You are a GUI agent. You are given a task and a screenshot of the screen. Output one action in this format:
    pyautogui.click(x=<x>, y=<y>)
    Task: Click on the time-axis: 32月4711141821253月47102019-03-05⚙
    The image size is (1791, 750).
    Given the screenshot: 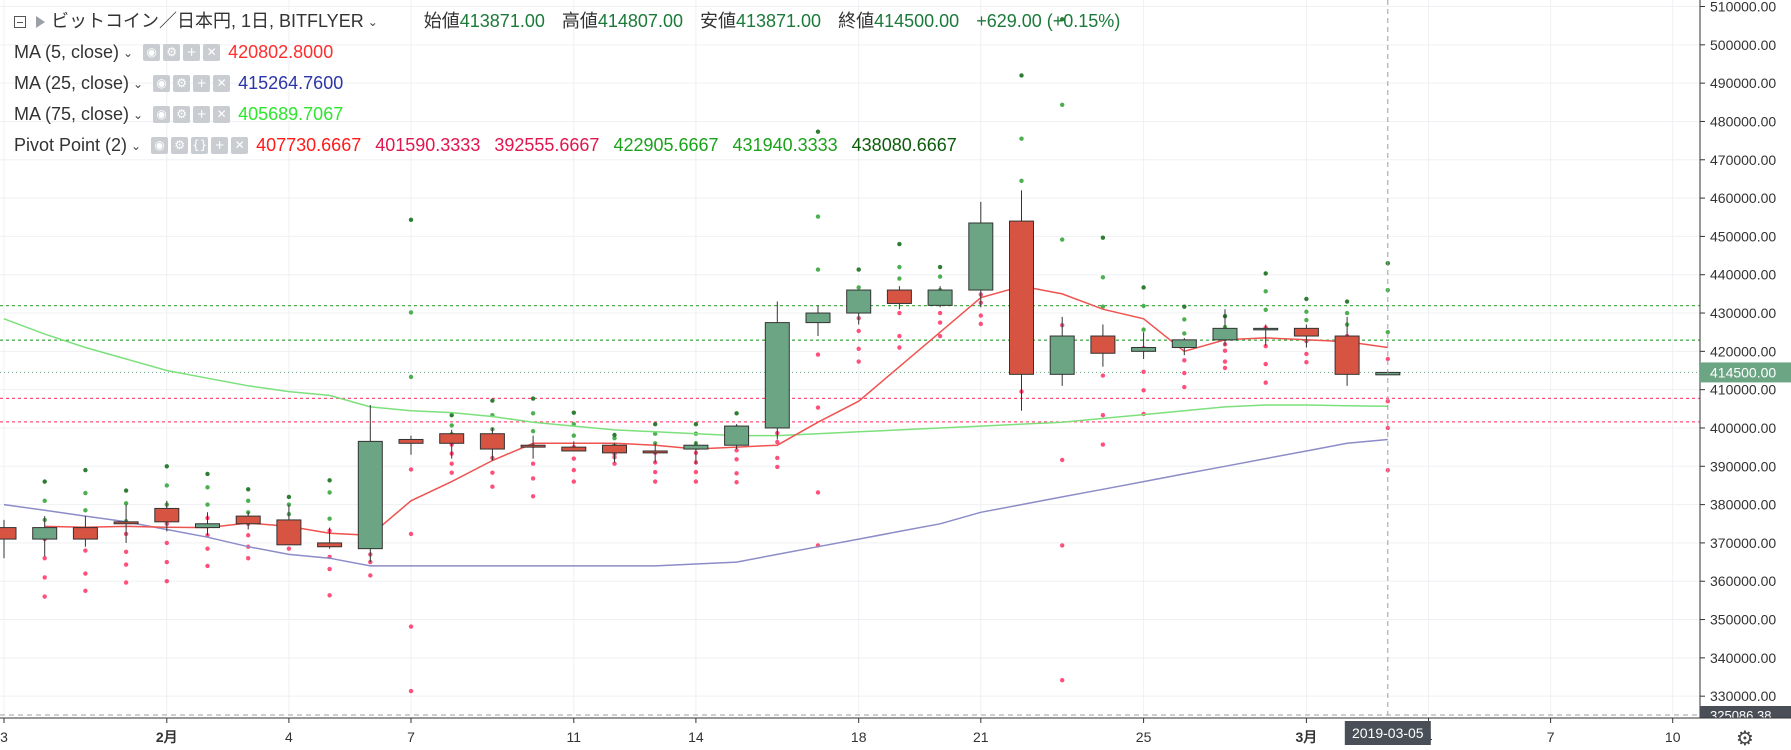 What is the action you would take?
    pyautogui.click(x=895, y=733)
    